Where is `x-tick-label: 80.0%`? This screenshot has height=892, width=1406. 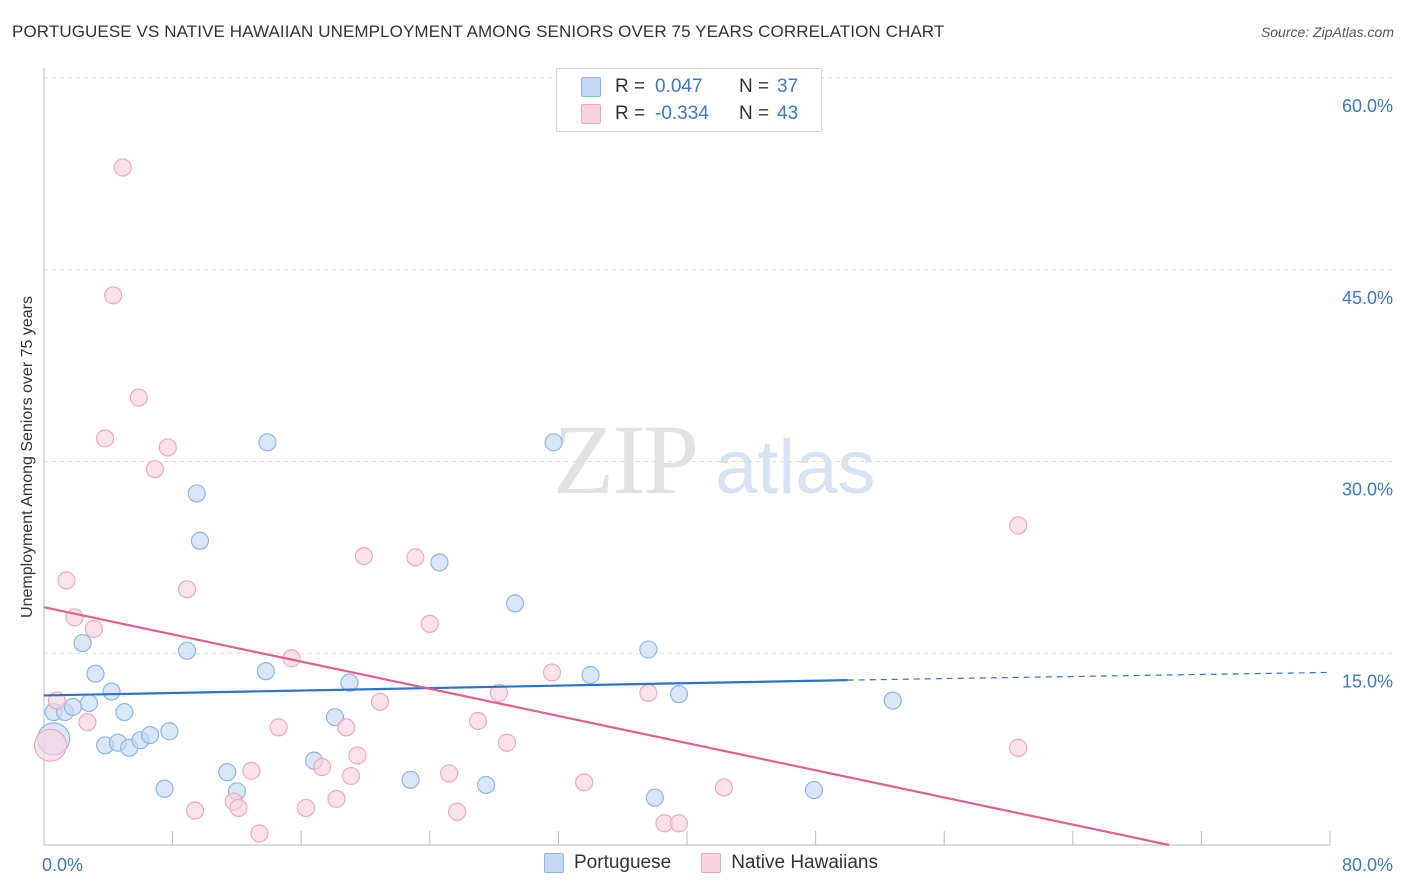
x-tick-label: 80.0% is located at coordinates (1367, 865).